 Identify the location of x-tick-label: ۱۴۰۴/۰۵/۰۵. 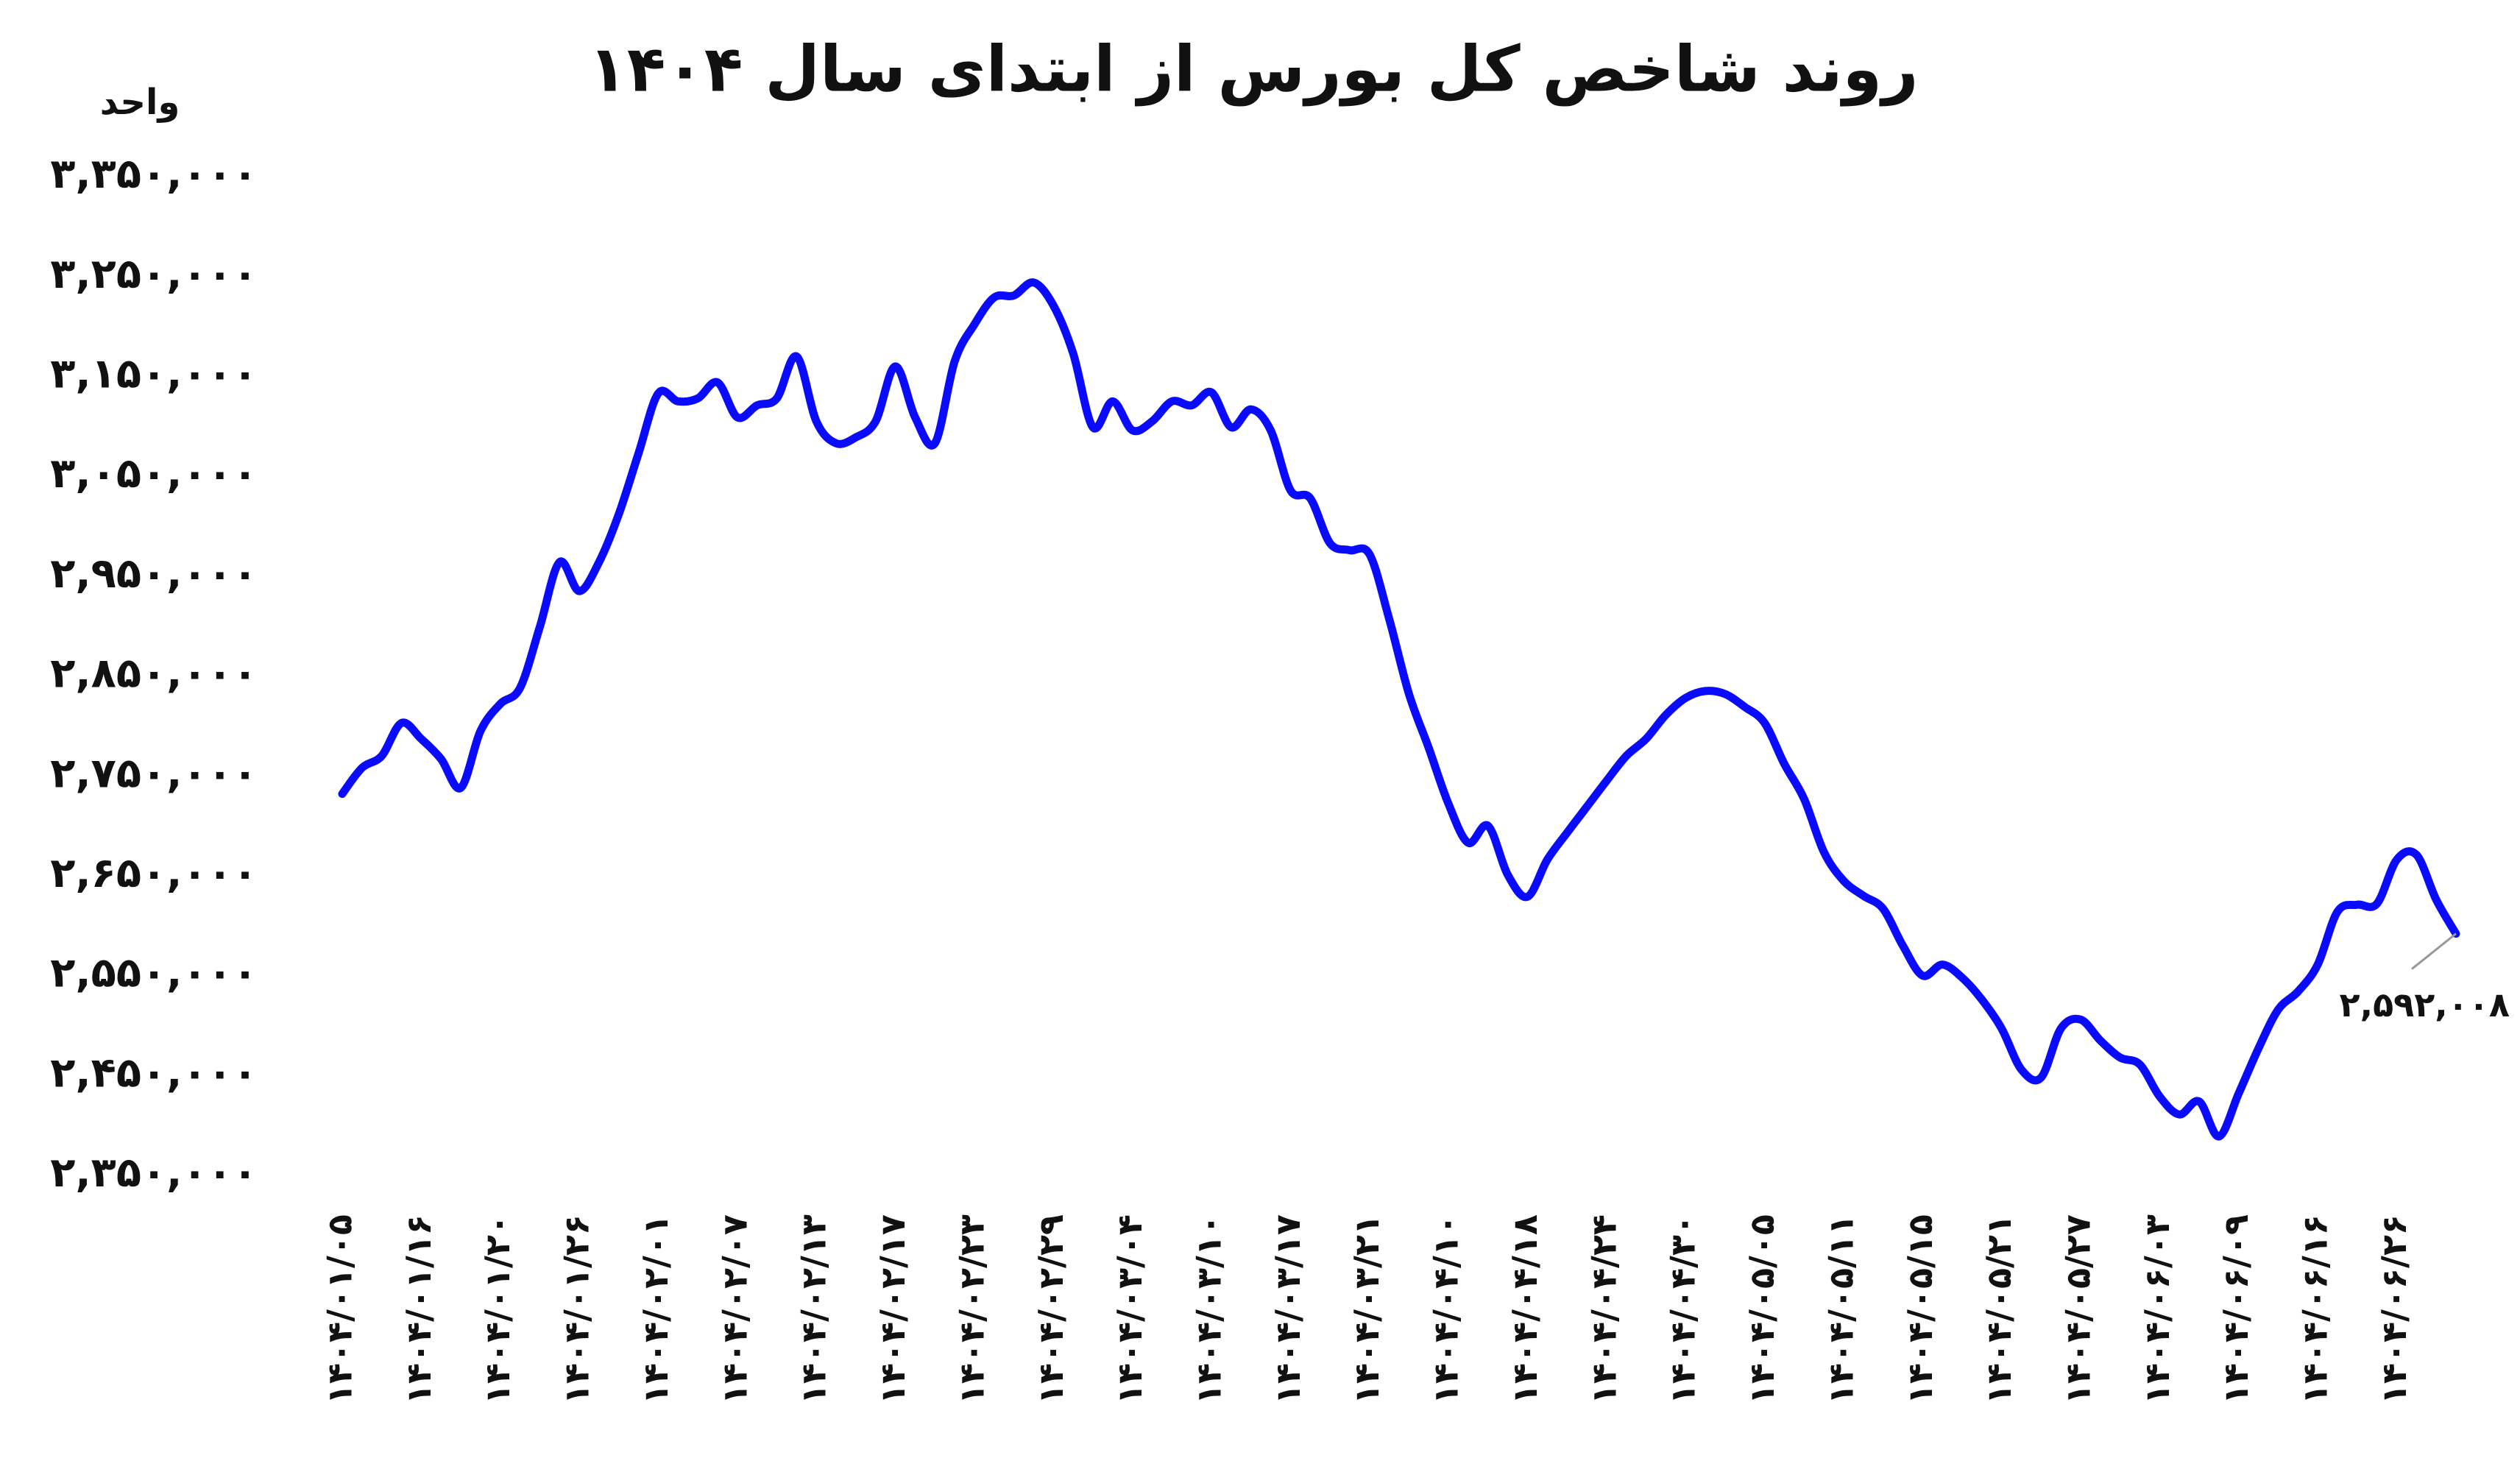
(1762, 1309).